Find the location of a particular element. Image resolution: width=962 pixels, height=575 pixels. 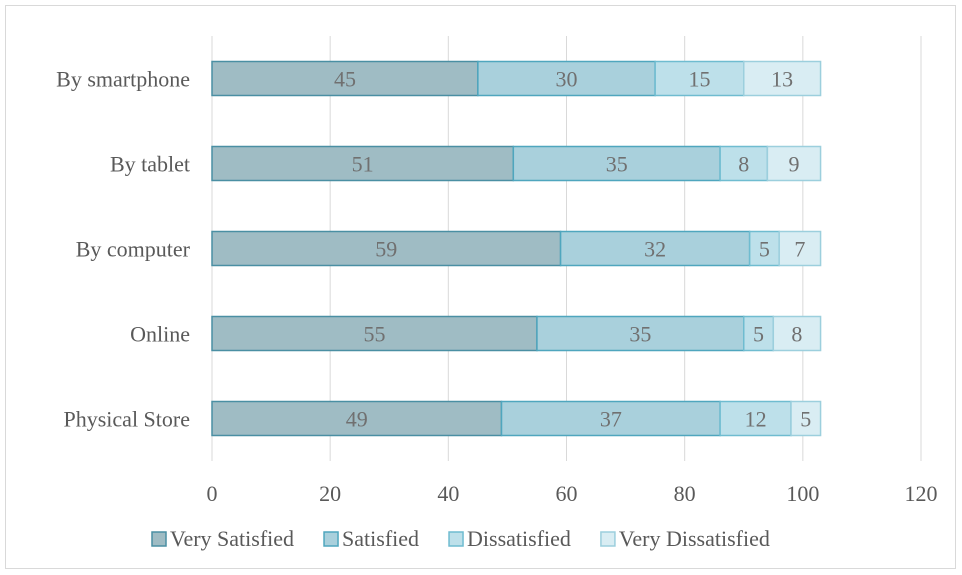

x-axis-tick-labels: 0 20 40 60 80 100 120 is located at coordinates (572, 493).